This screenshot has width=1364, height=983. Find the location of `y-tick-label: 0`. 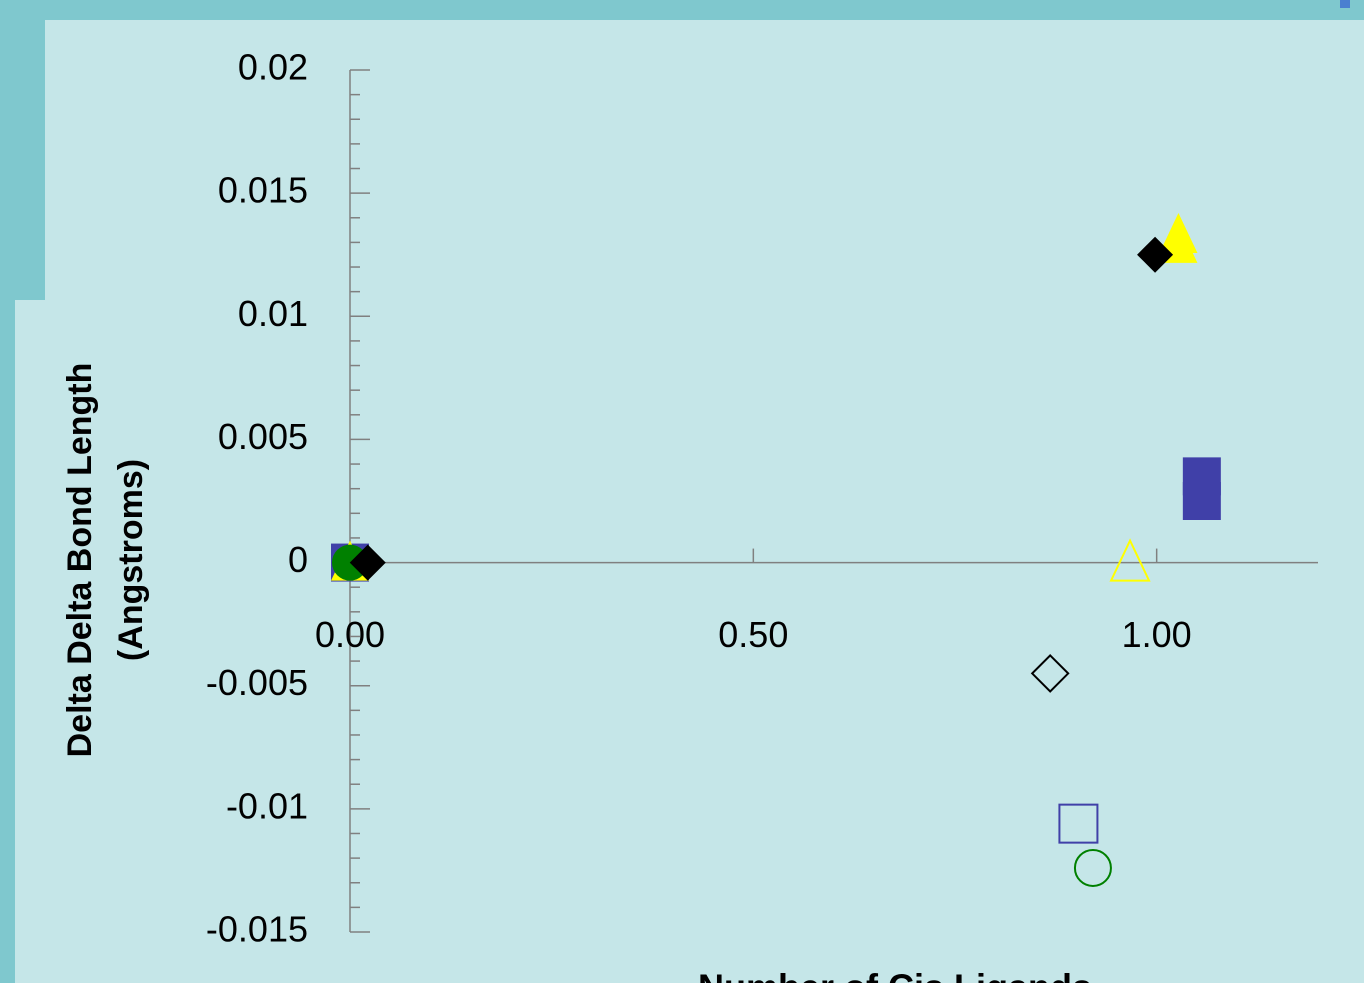

y-tick-label: 0 is located at coordinates (298, 559).